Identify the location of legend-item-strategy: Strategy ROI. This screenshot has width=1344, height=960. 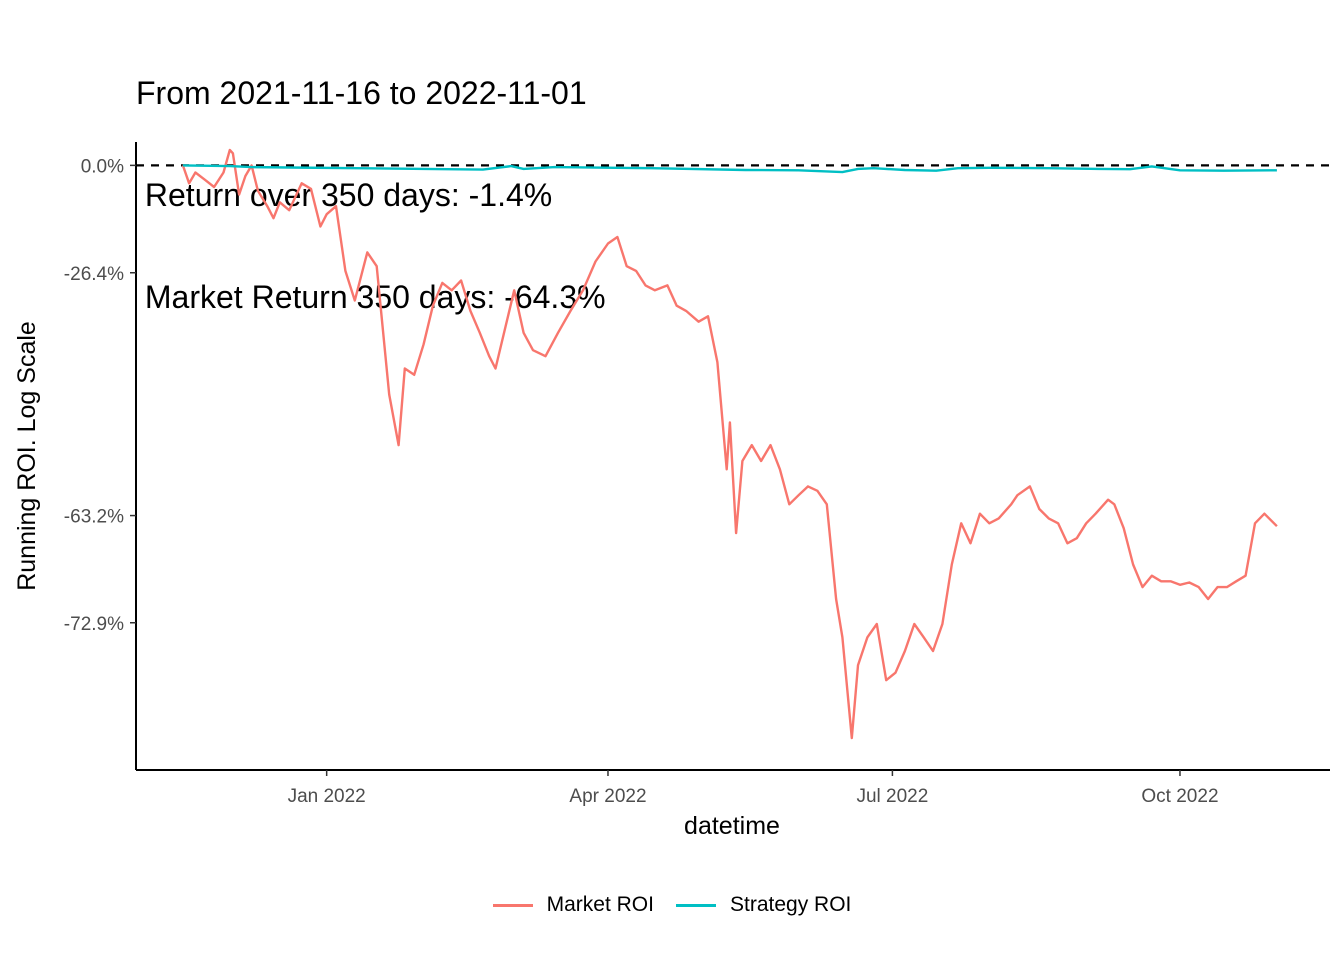
(763, 905).